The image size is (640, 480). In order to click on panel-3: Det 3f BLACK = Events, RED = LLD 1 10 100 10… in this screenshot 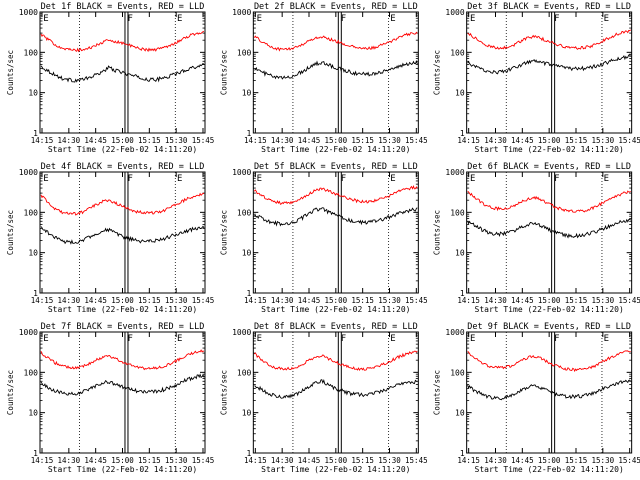, I will do `click(536, 78)`.